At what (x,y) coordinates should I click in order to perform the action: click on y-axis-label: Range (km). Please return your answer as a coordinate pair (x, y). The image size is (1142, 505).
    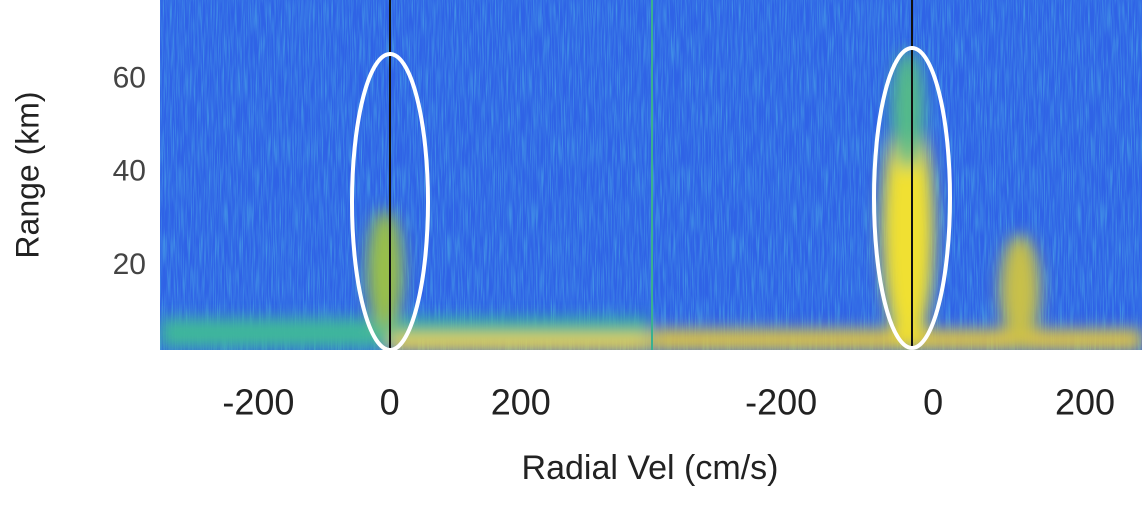
    Looking at the image, I should click on (27, 174).